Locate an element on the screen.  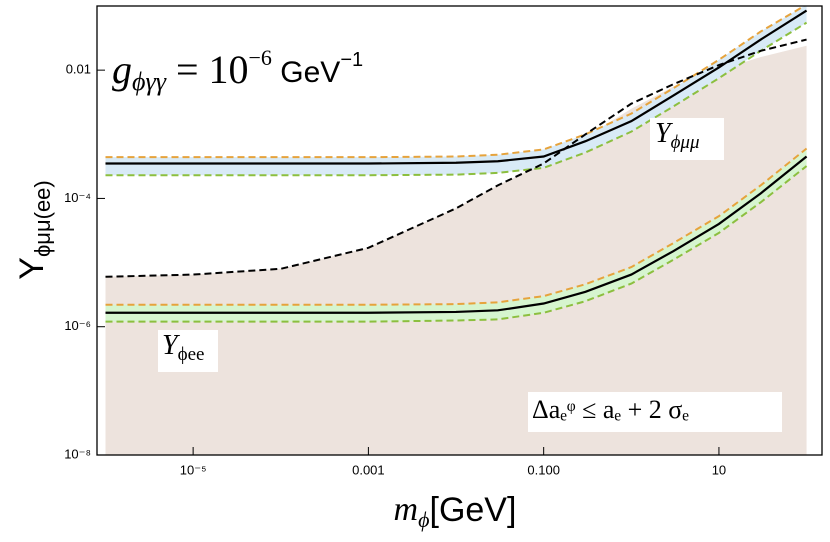
y-label-main: Y is located at coordinates (32, 268).